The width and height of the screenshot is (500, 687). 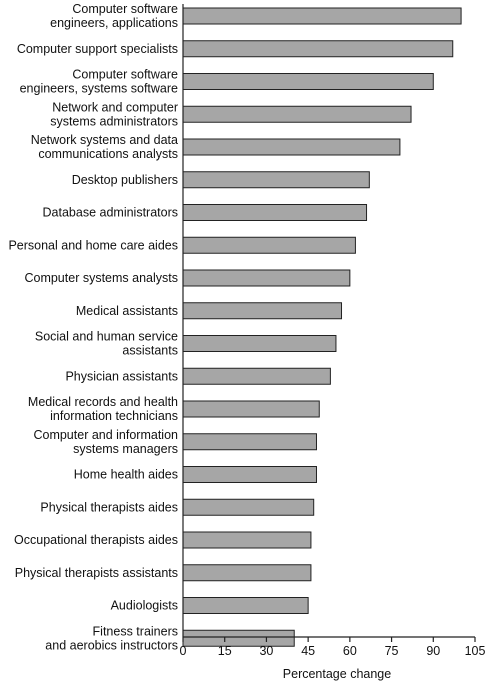 I want to click on category-label-line: Computer support specialists, so click(x=97, y=49).